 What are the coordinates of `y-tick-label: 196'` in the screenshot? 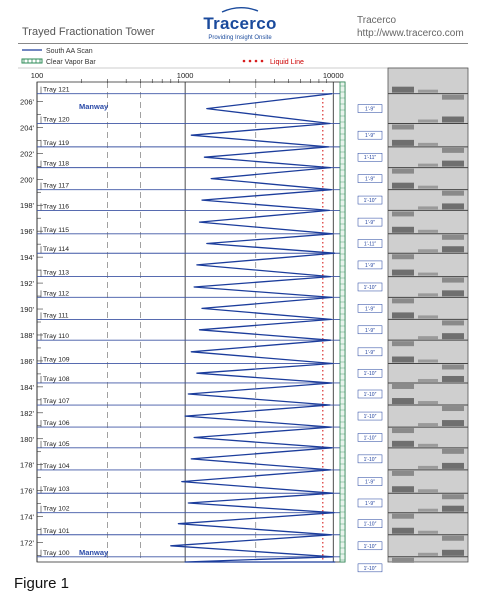 It's located at (27, 231).